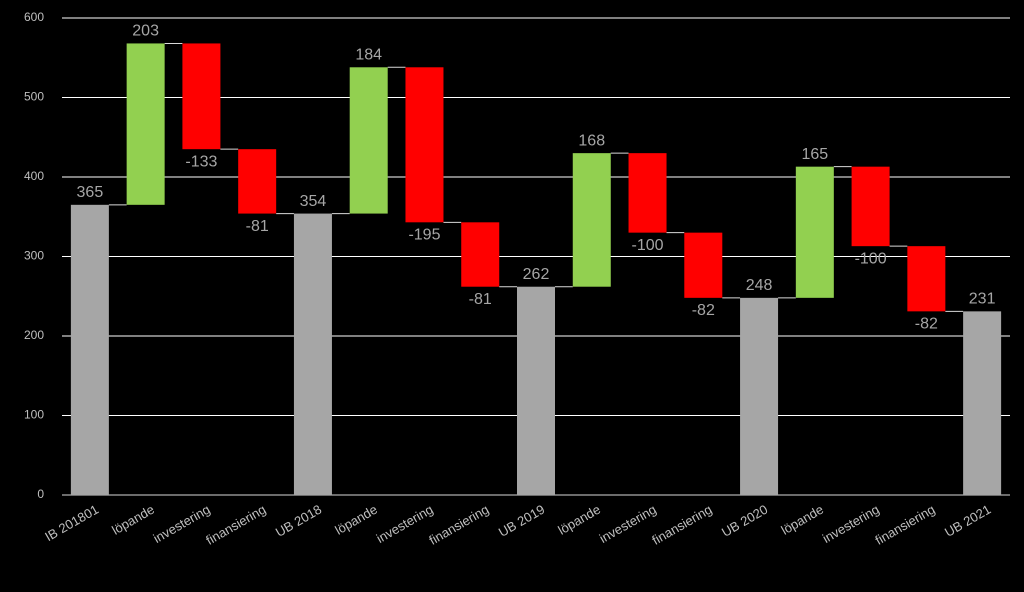 This screenshot has height=592, width=1024. What do you see at coordinates (313, 201) in the screenshot?
I see `value-label: 354` at bounding box center [313, 201].